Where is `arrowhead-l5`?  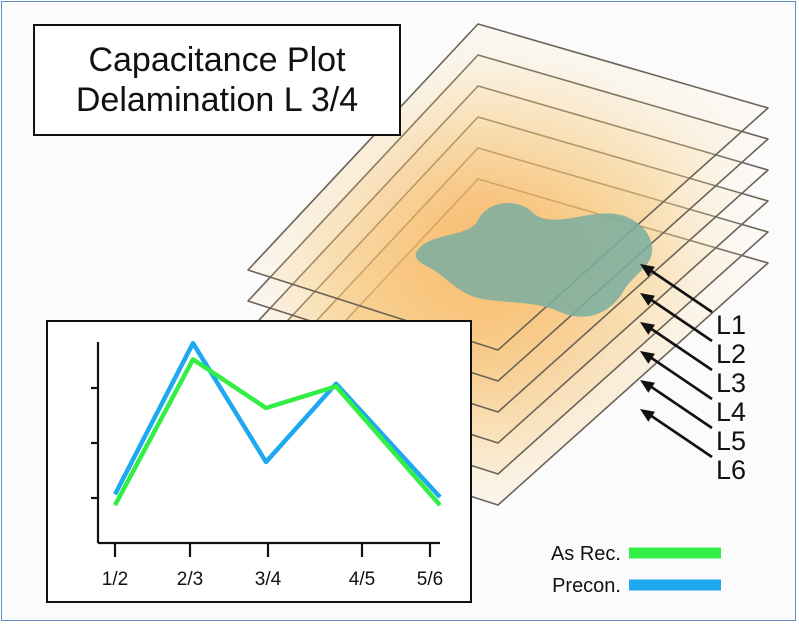
arrowhead-l5 is located at coordinates (647, 386).